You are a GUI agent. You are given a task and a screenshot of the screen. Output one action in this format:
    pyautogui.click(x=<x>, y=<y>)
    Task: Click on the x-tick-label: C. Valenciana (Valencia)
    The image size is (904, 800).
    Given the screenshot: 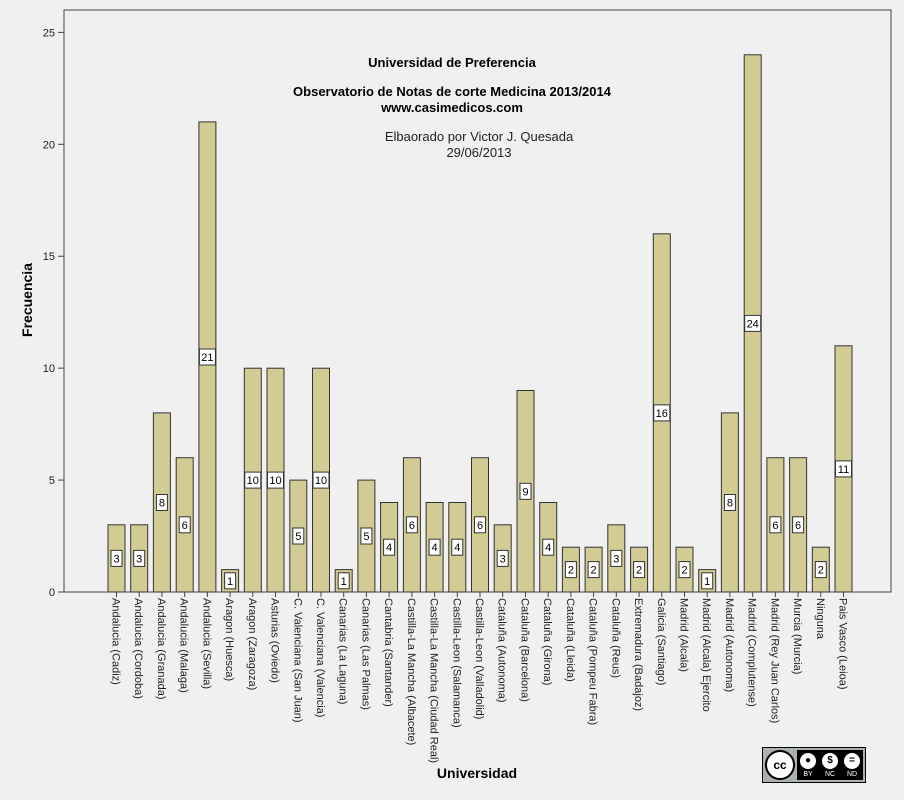 What is the action you would take?
    pyautogui.click(x=320, y=657)
    